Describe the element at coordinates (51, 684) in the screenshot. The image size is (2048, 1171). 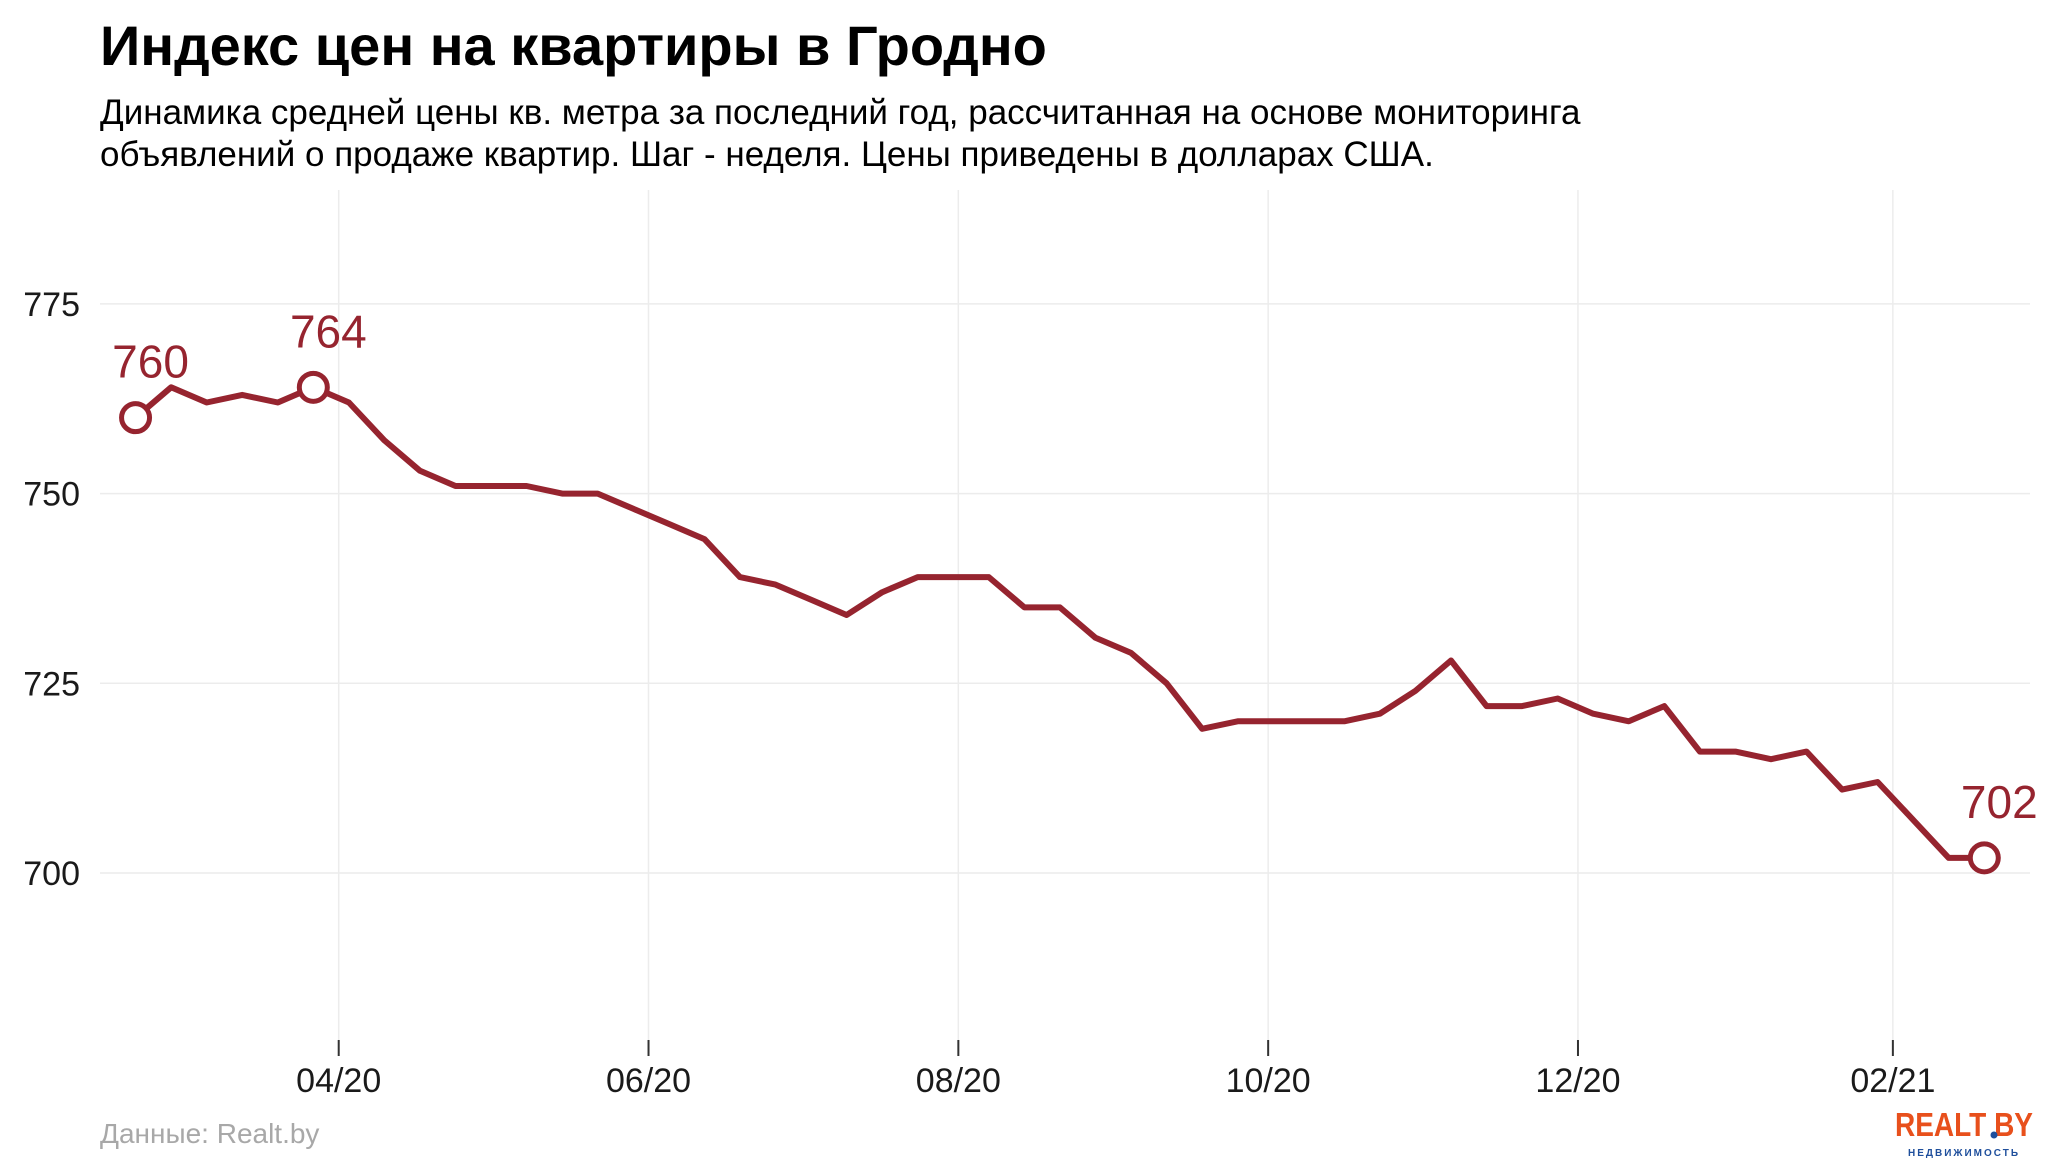
I see `y-tick-label: 725` at that location.